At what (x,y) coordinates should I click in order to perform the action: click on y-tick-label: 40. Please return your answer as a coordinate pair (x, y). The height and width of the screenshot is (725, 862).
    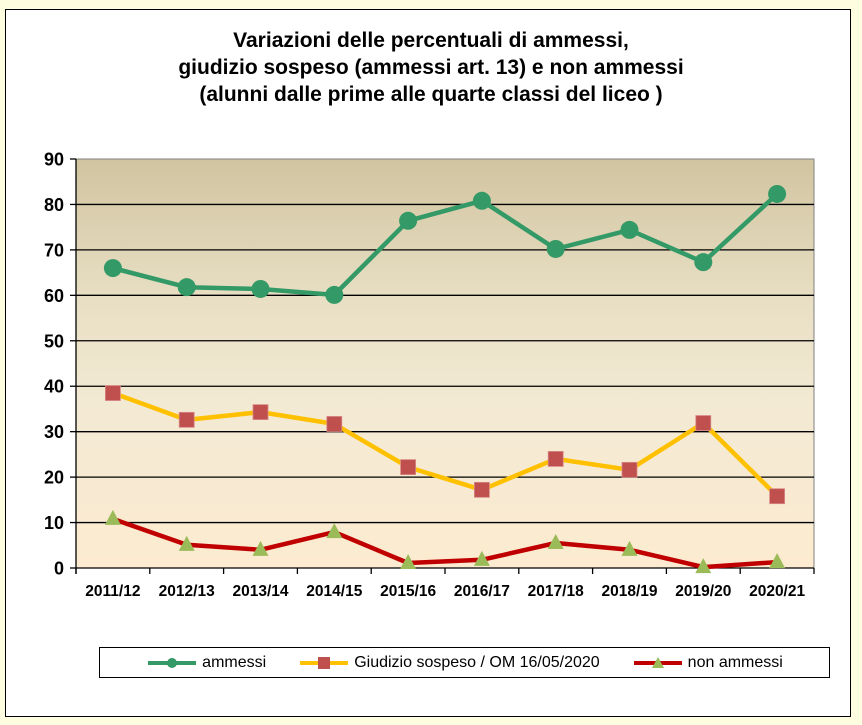
    Looking at the image, I should click on (54, 387).